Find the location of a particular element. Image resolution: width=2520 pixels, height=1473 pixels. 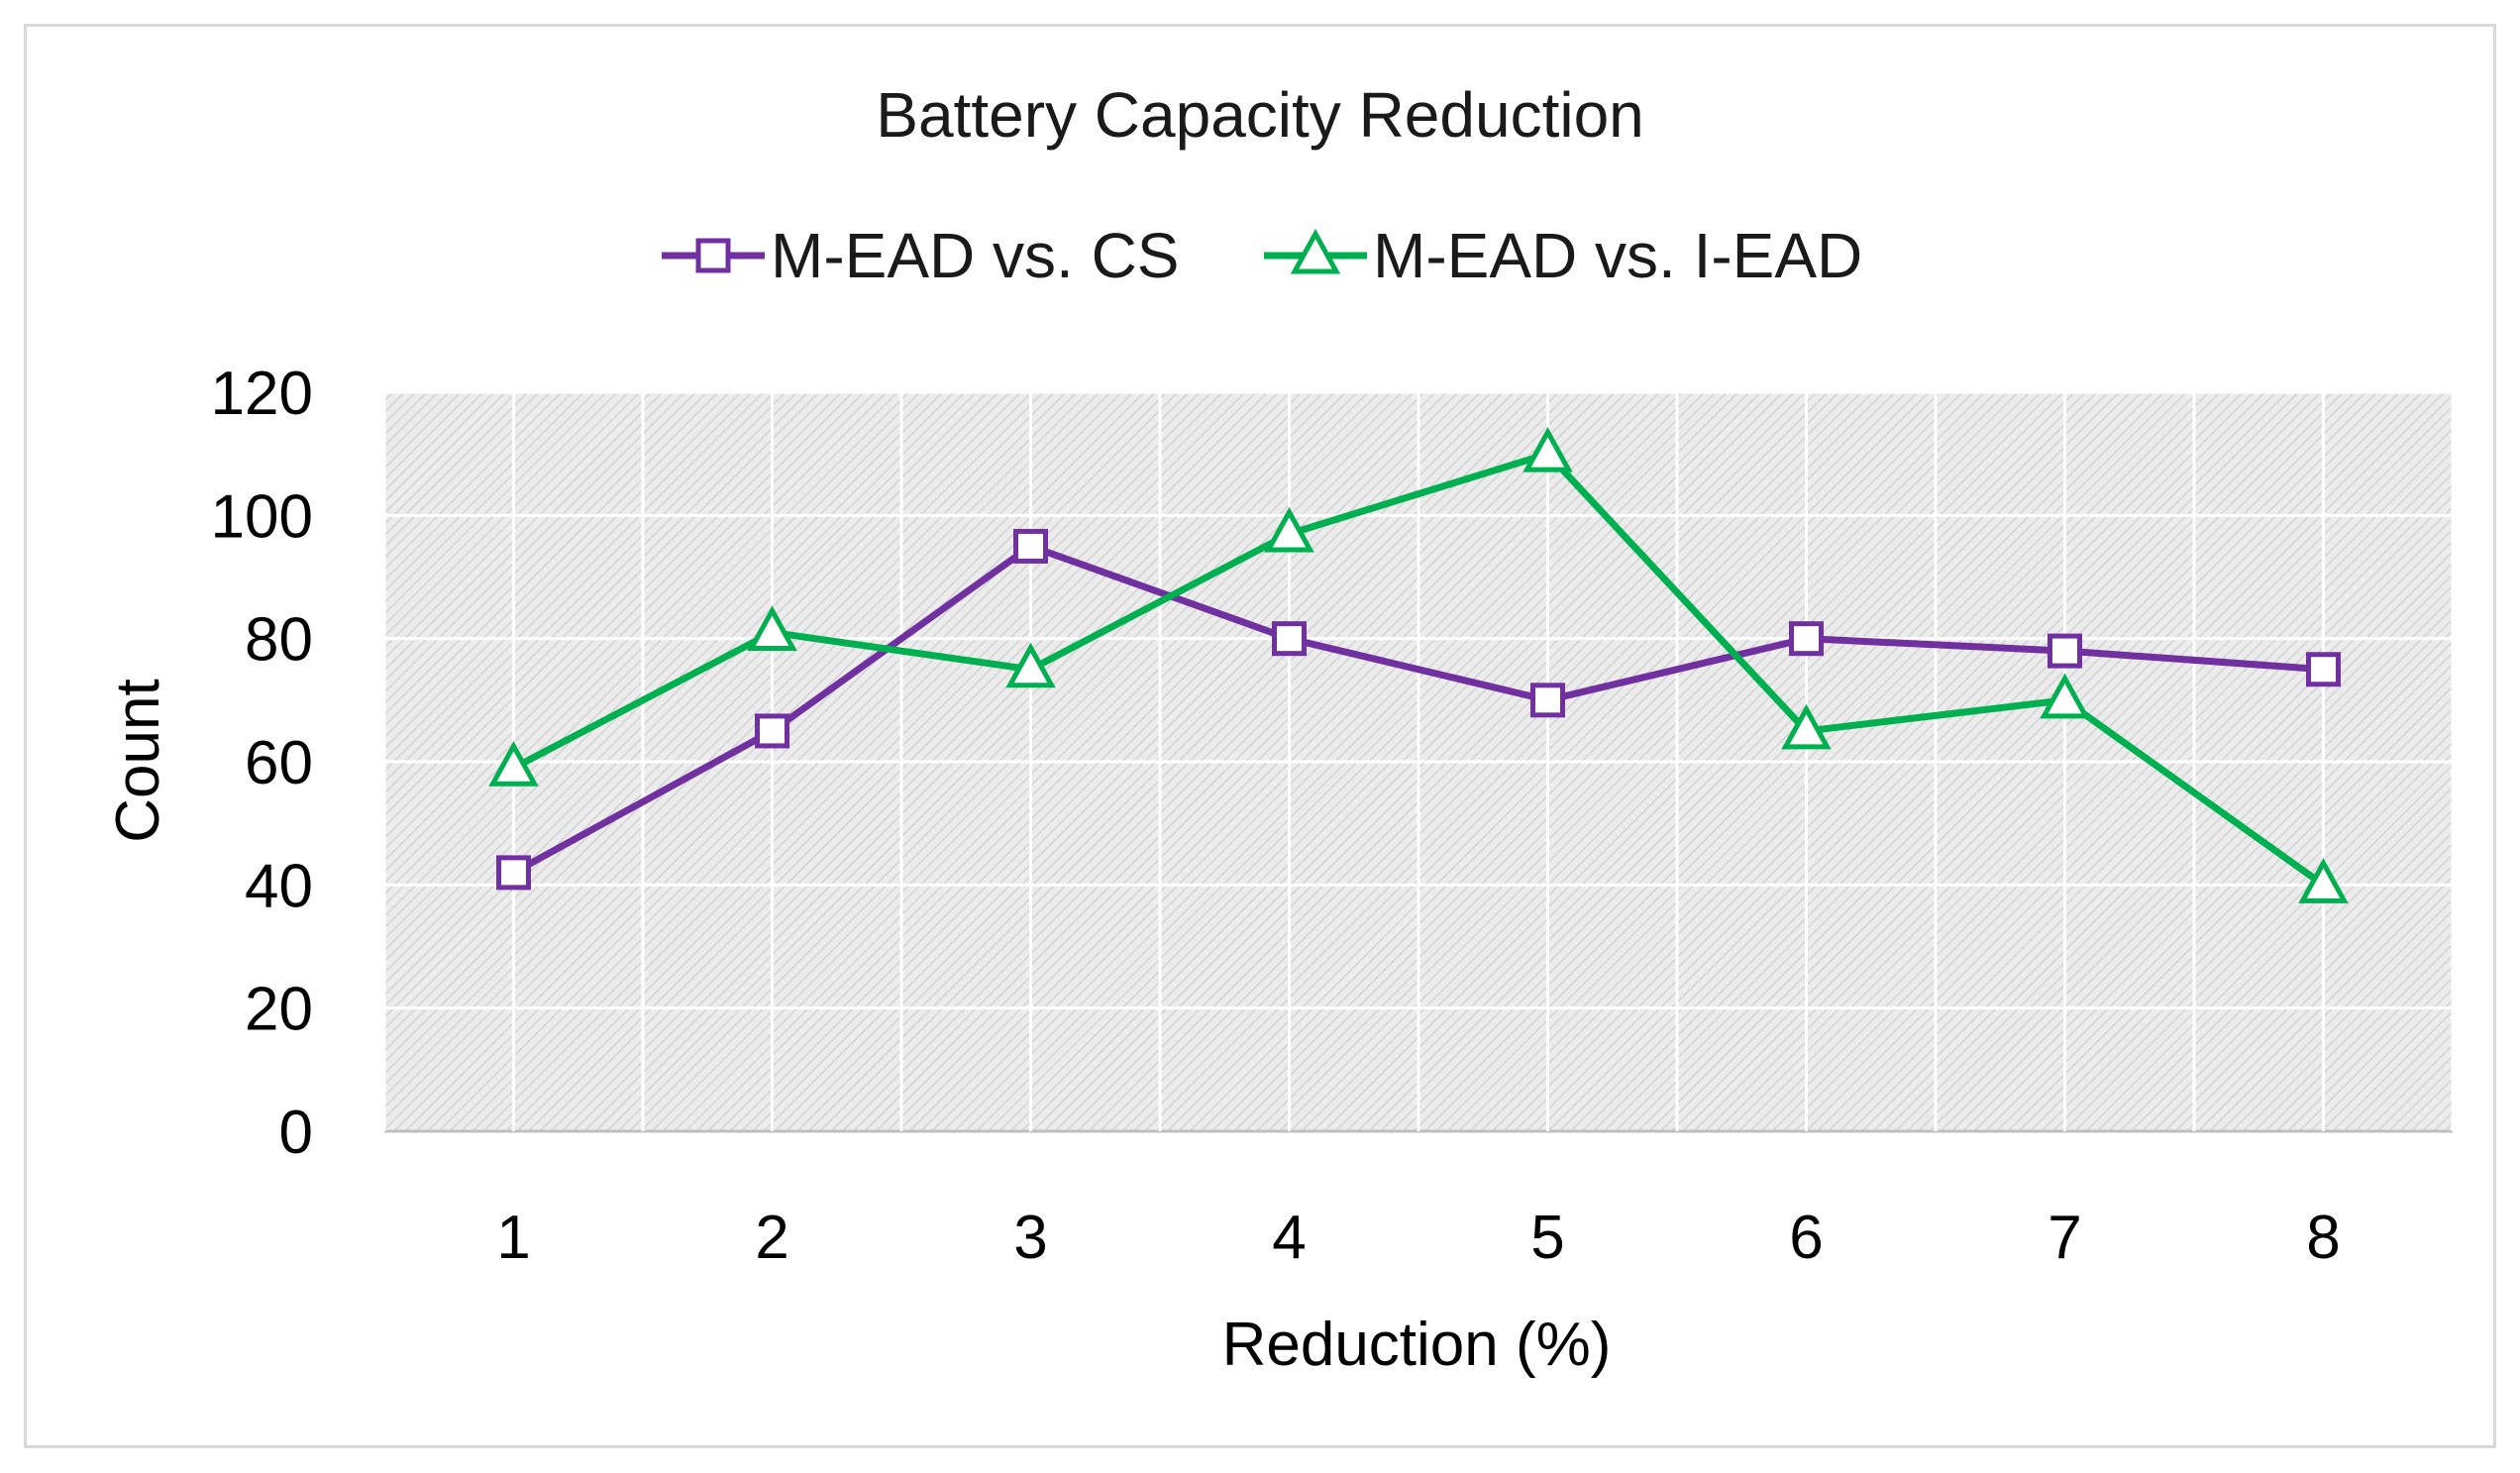

chart-title: Battery Capacity Reduction is located at coordinates (1260, 115).